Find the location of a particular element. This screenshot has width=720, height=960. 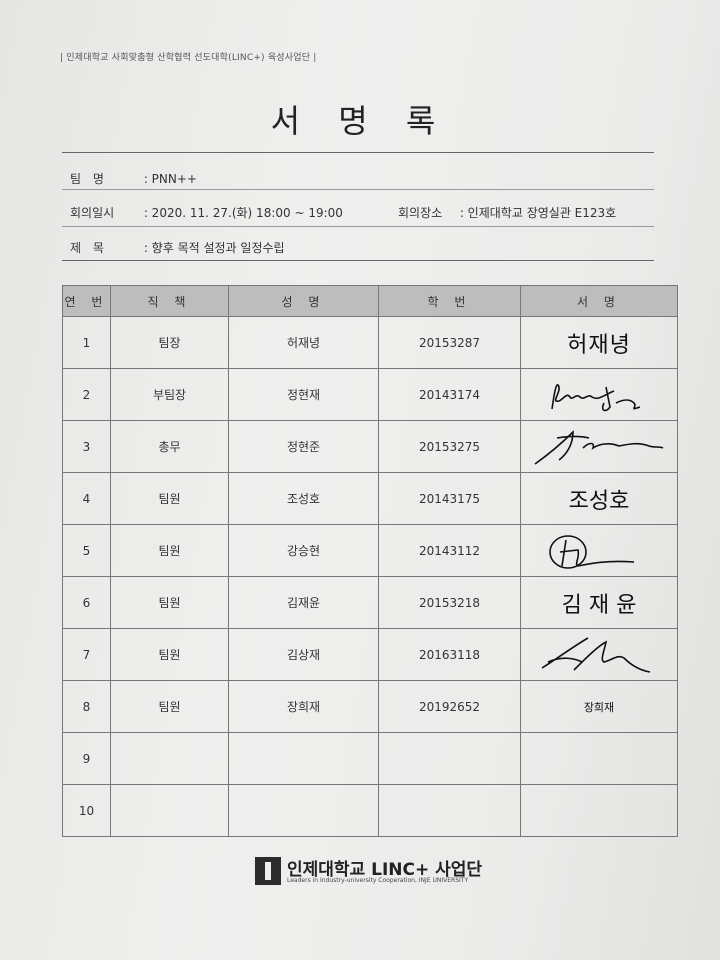

place-row: 회의장소 : 인제대학교 장영실관 E123호 is located at coordinates (507, 212).